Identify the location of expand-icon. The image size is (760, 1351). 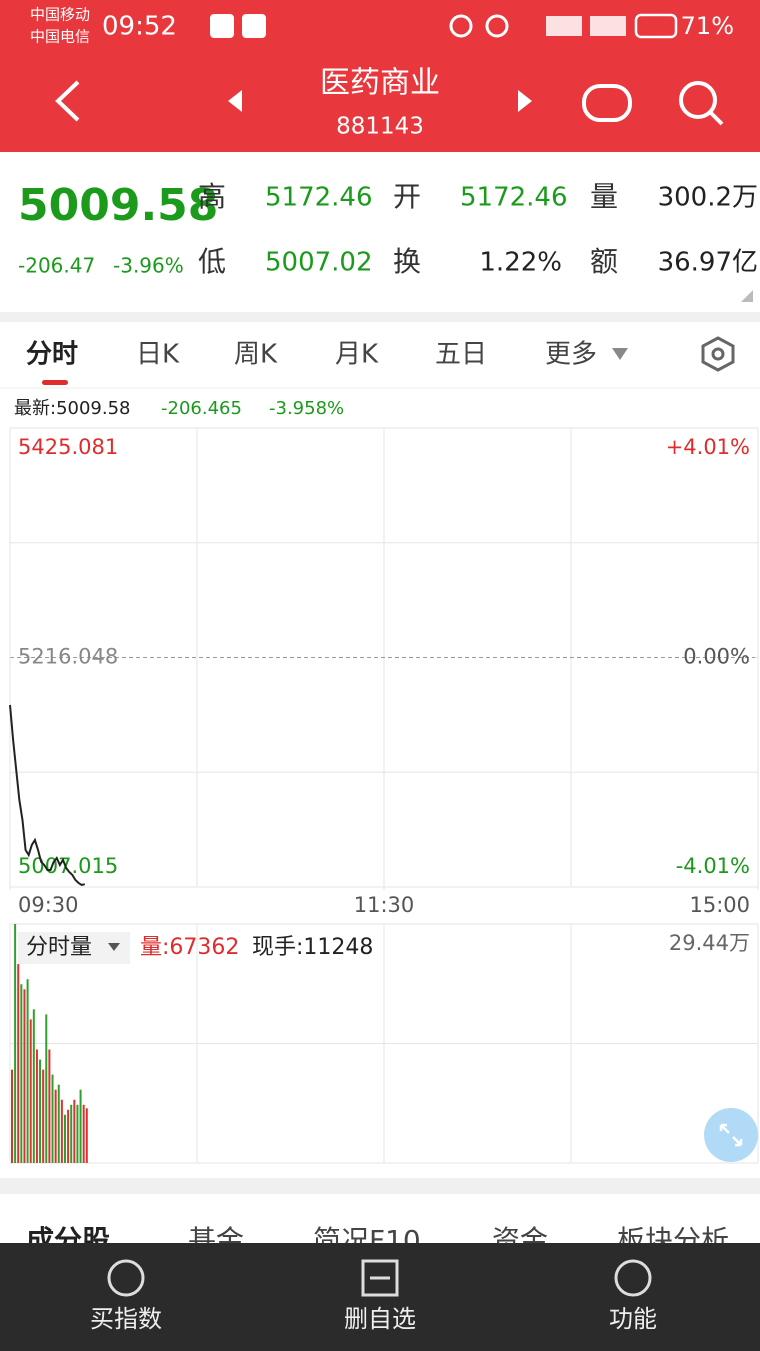
(731, 1135).